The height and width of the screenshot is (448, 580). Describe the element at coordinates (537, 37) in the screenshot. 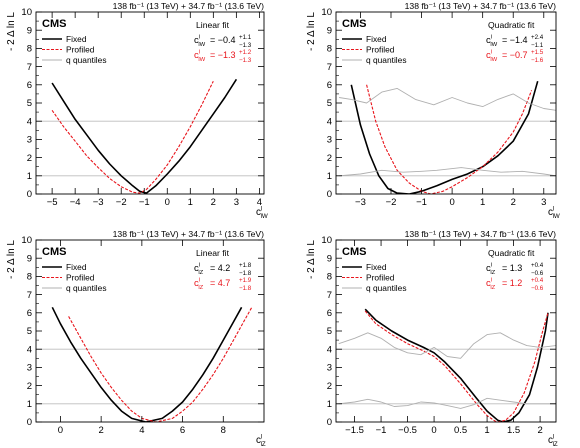

I see `result-err-up: +2.4` at that location.